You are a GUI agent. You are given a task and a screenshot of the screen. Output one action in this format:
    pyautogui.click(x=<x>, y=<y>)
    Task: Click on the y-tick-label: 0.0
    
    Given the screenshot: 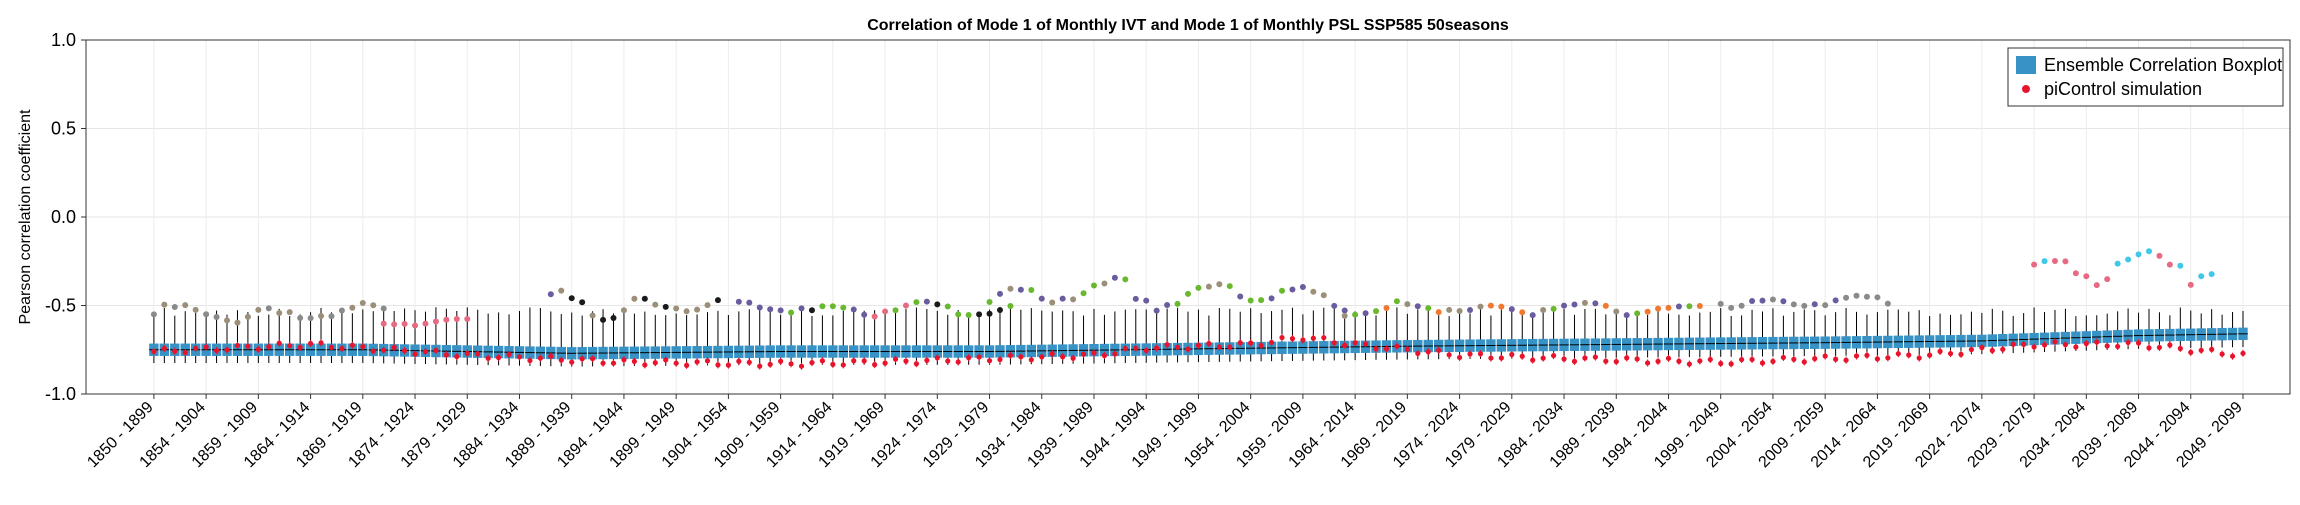 What is the action you would take?
    pyautogui.click(x=63, y=217)
    